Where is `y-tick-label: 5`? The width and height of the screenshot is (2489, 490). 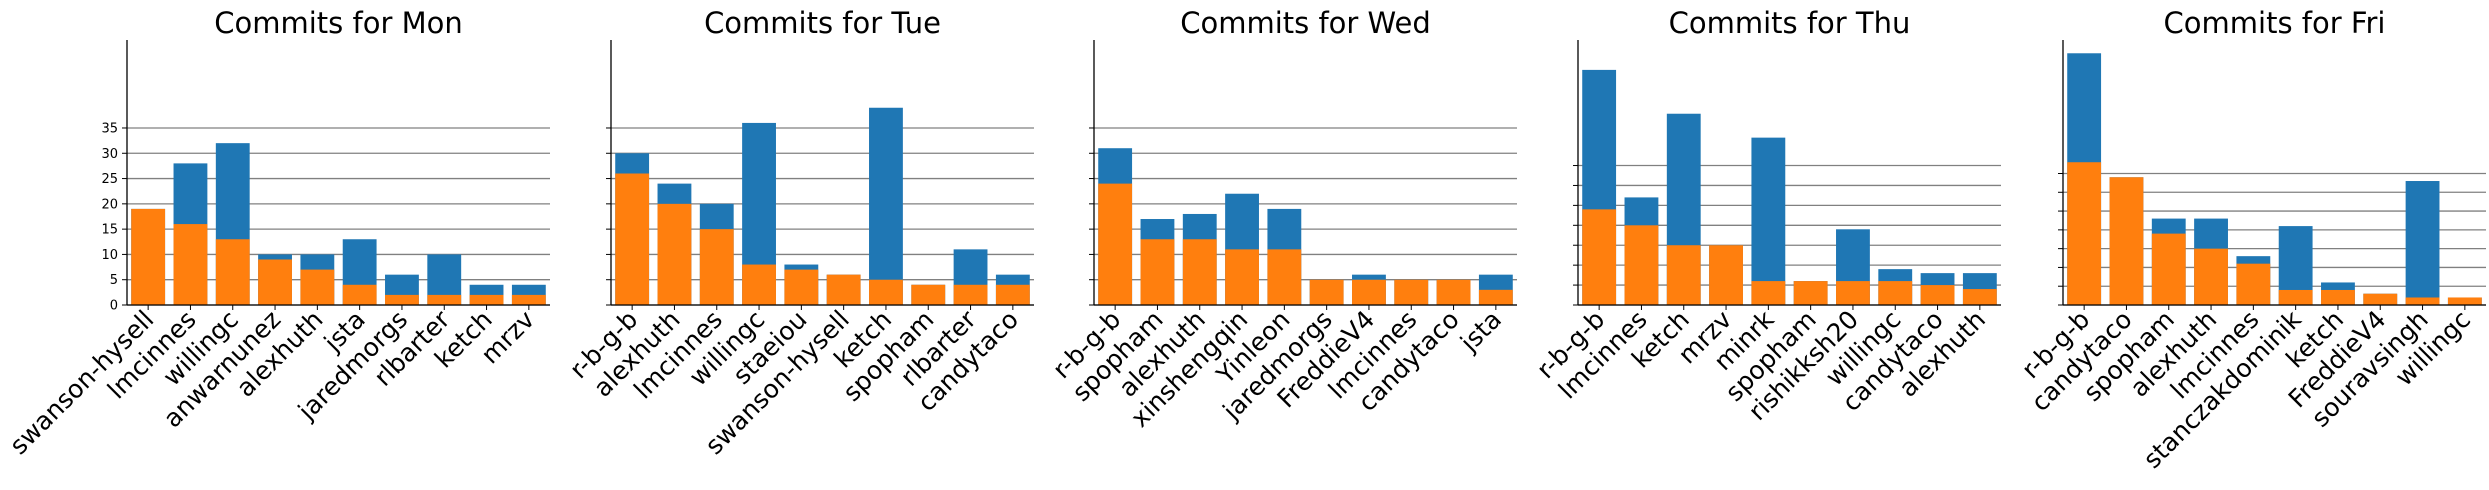 y-tick-label: 5 is located at coordinates (114, 280).